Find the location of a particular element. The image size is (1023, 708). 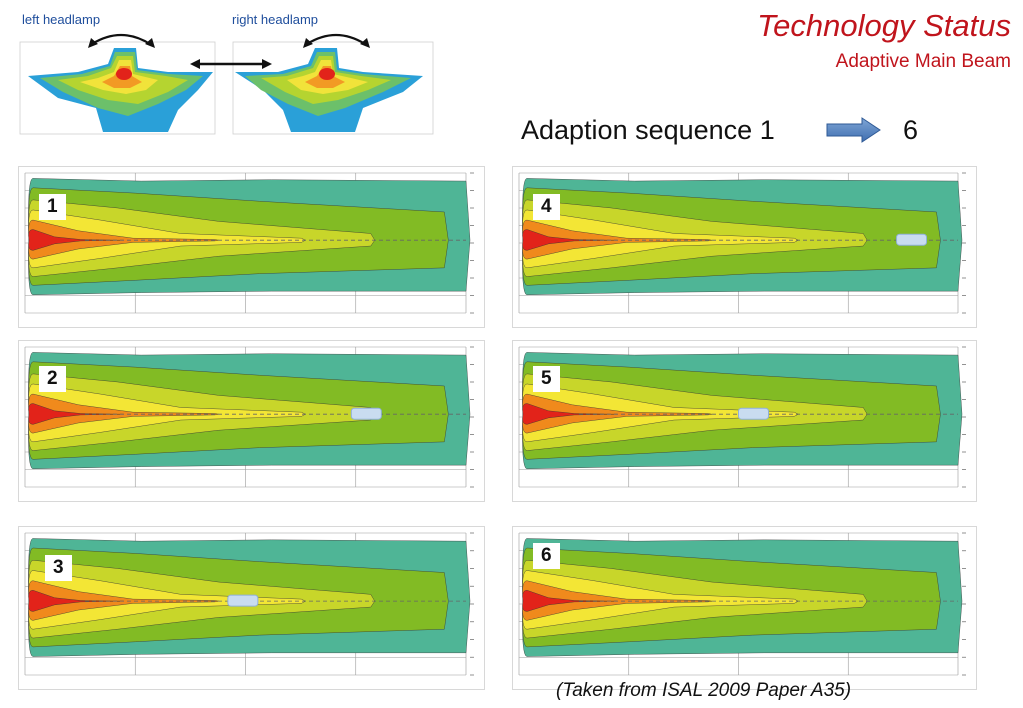

right-swivel-arrow-icon is located at coordinates (336, 39).